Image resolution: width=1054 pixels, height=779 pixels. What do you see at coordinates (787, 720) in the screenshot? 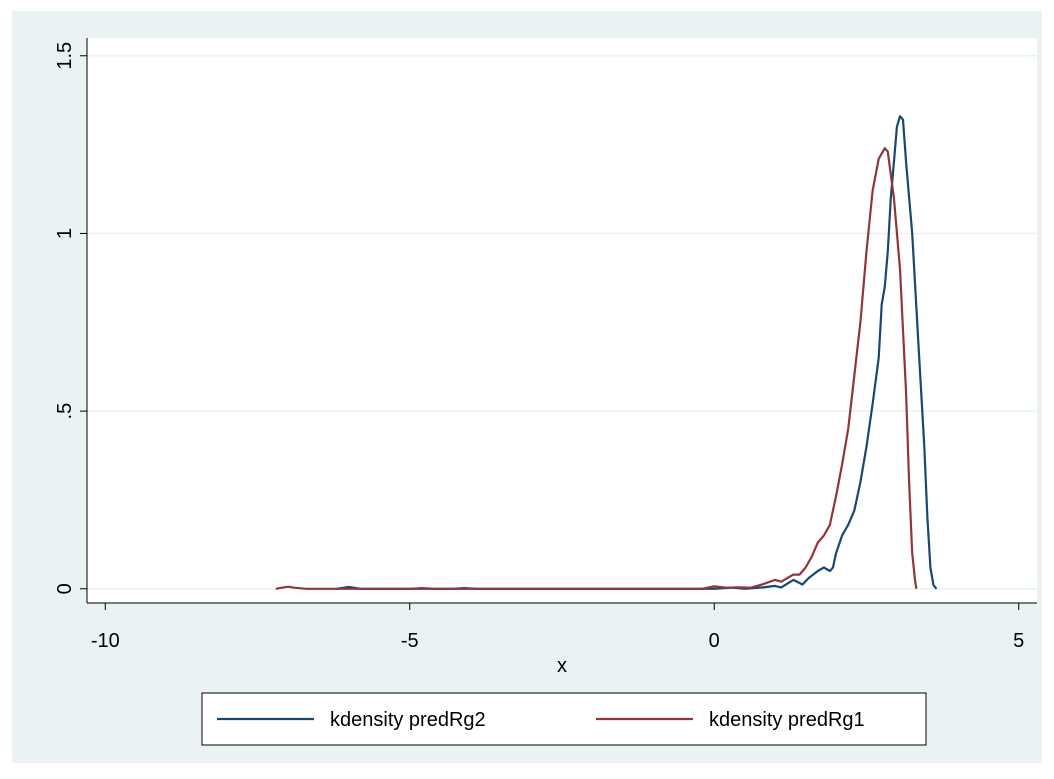
I see `legend-label-2: kdensity predRg1` at bounding box center [787, 720].